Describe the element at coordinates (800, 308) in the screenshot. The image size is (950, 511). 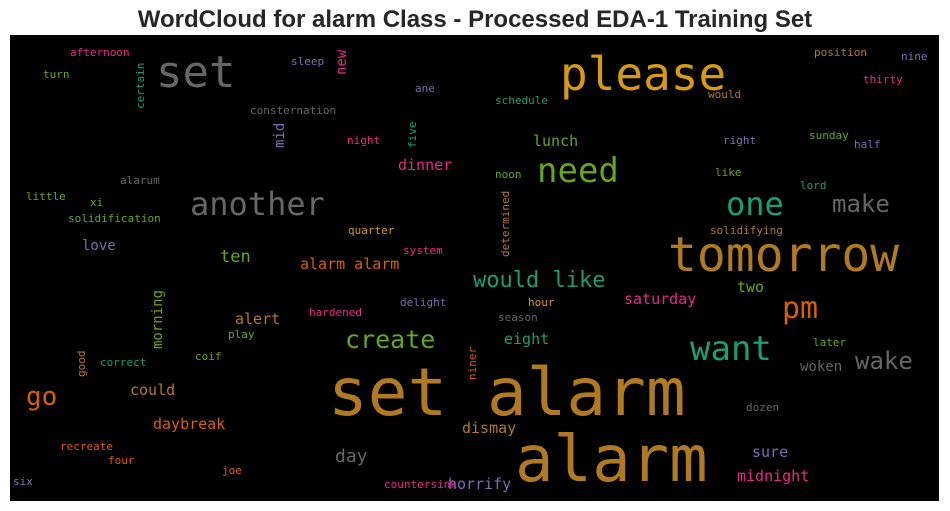
I see `word-pm: pm` at that location.